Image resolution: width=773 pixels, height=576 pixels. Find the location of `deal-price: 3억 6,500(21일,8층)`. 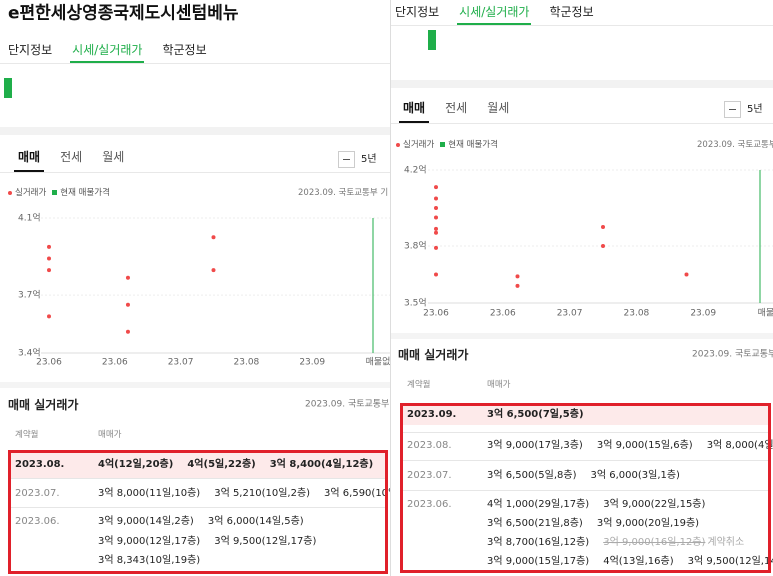

deal-price: 3억 6,500(21일,8층) is located at coordinates (535, 523).